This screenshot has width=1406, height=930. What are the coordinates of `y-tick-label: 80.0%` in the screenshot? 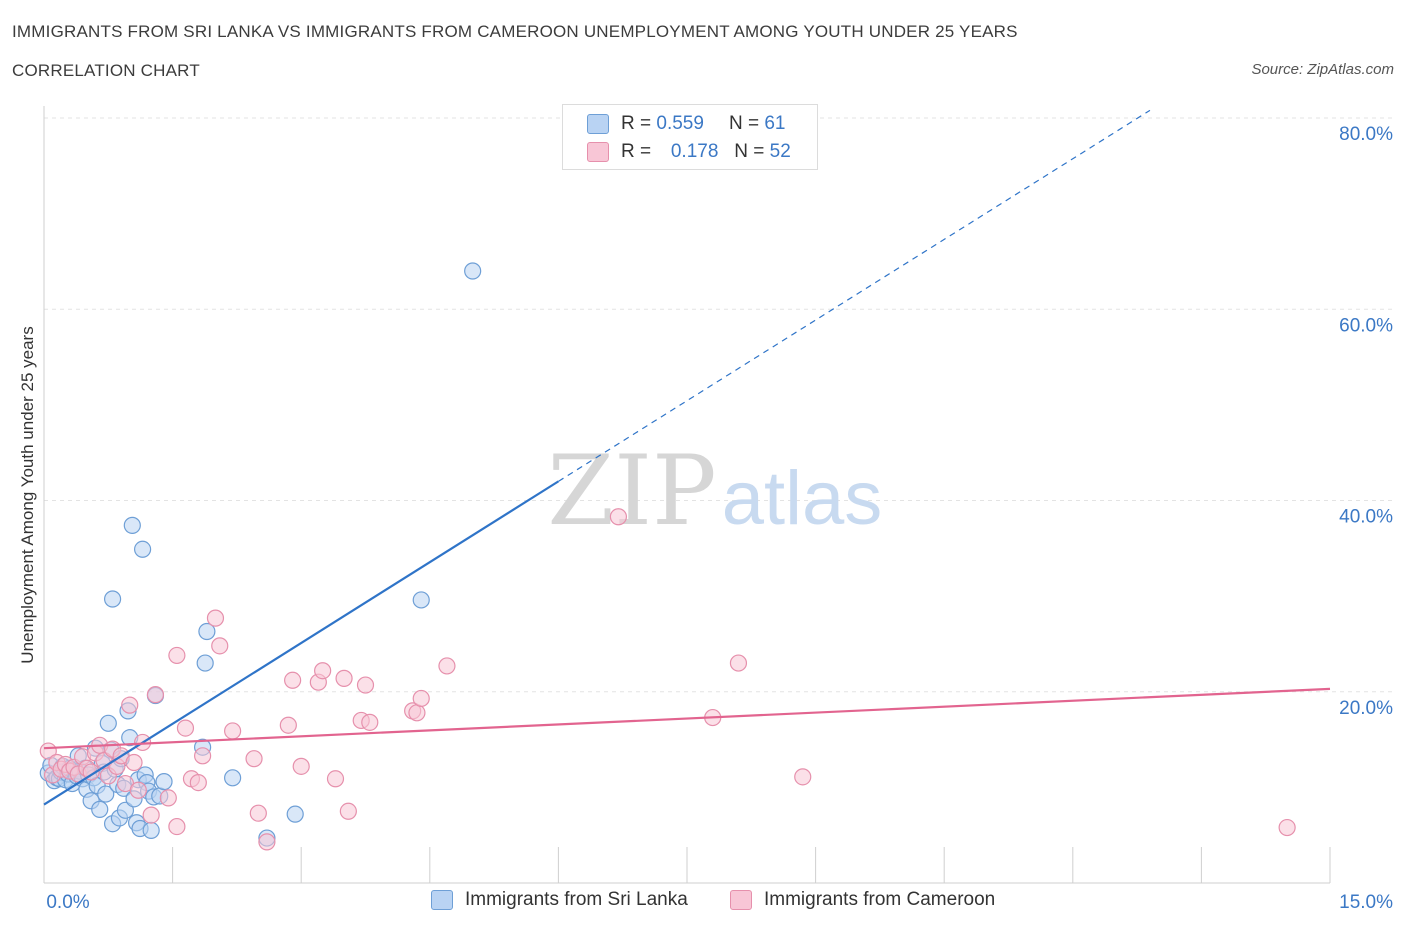 It's located at (1366, 134).